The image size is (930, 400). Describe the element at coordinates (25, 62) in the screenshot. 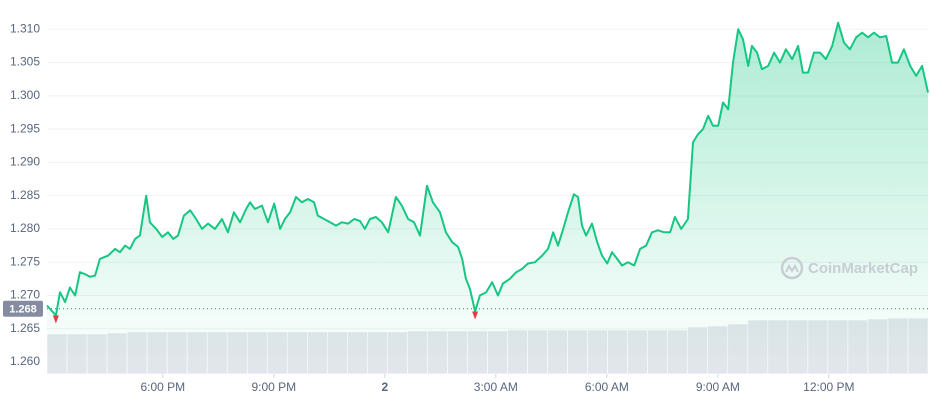

I see `y-tick-label: 1.305` at that location.